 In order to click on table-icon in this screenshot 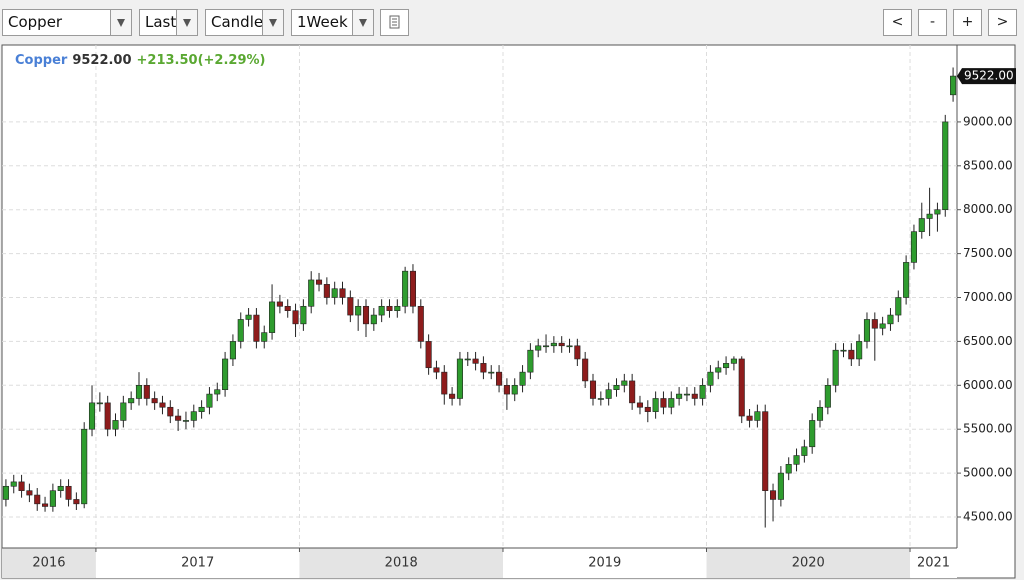, I will do `click(394, 22)`.